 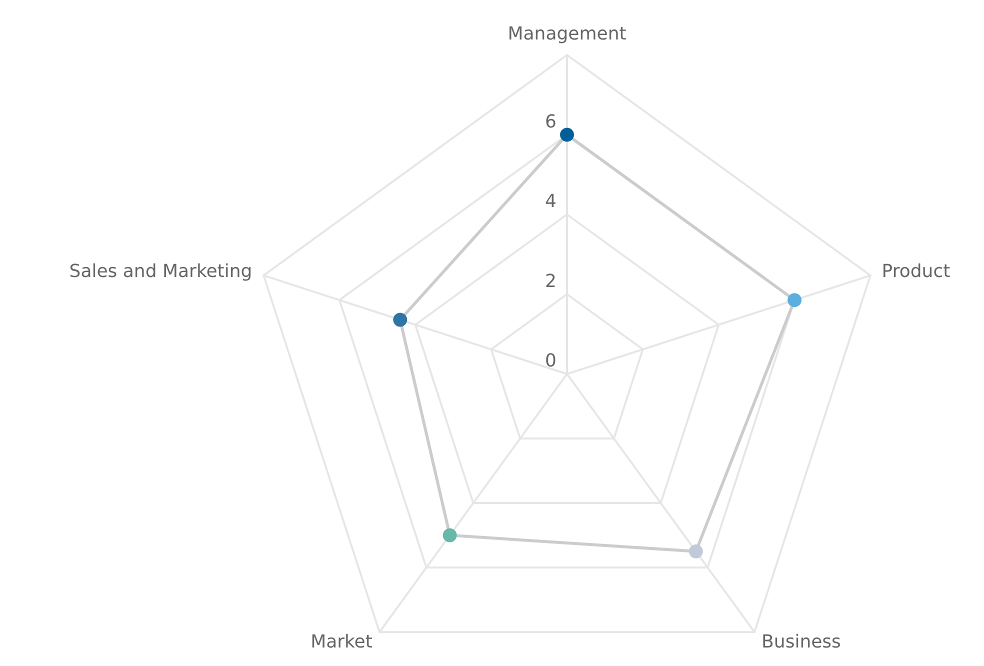 I want to click on y-tick-label: 6, so click(x=550, y=121).